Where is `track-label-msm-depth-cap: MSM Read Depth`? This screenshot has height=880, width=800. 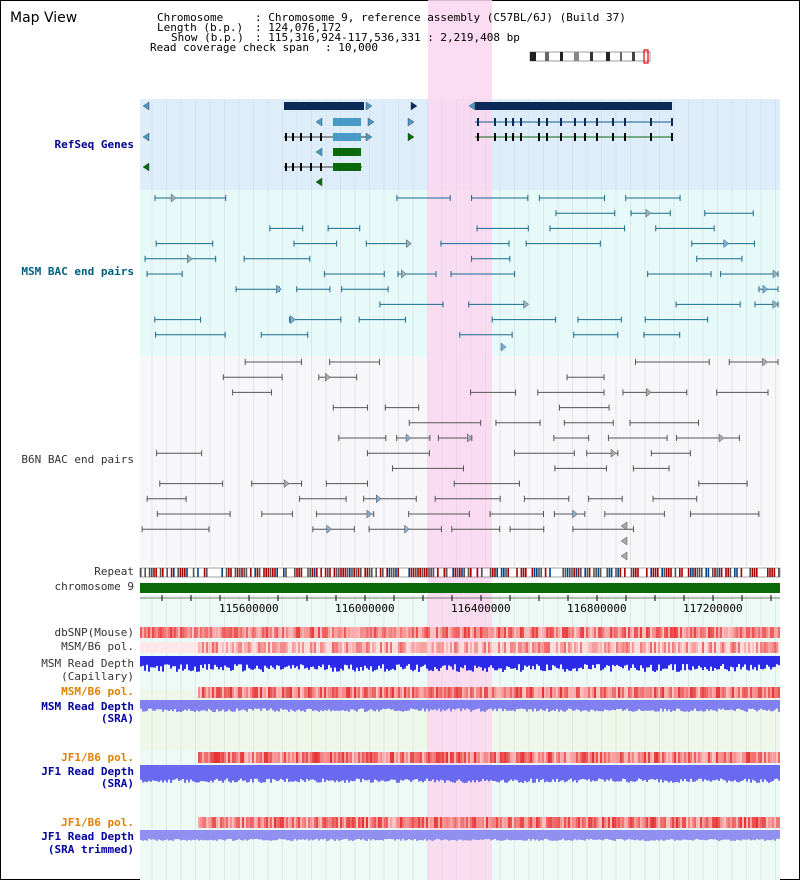 track-label-msm-depth-cap: MSM Read Depth is located at coordinates (87, 663).